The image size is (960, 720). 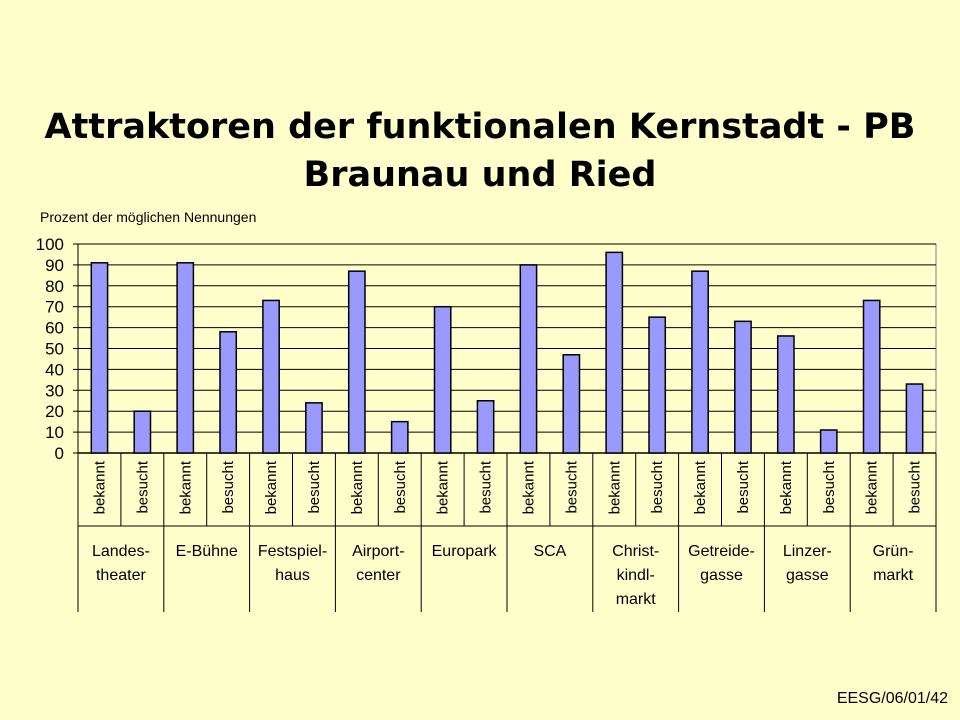 What do you see at coordinates (54, 369) in the screenshot?
I see `y-tick-label: 40` at bounding box center [54, 369].